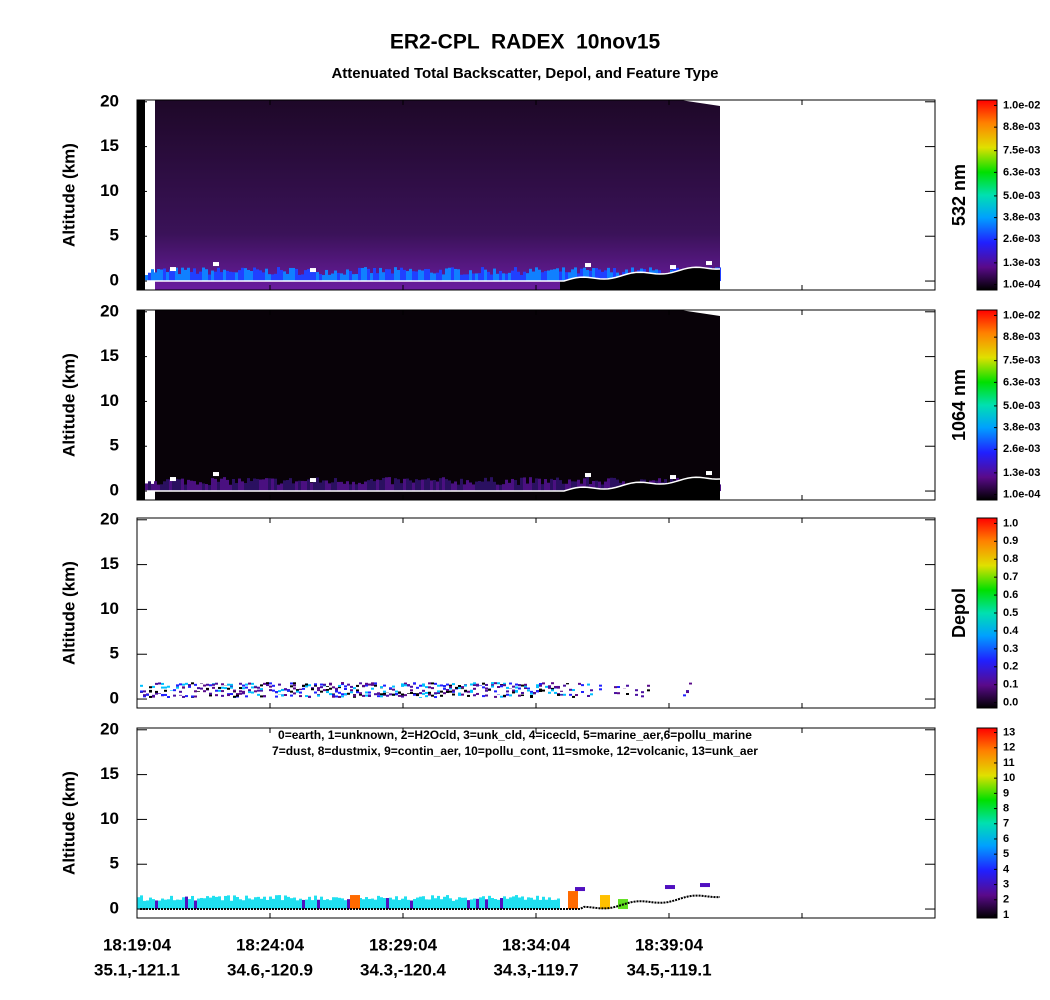  What do you see at coordinates (114, 698) in the screenshot?
I see `y-tick-label: 0` at bounding box center [114, 698].